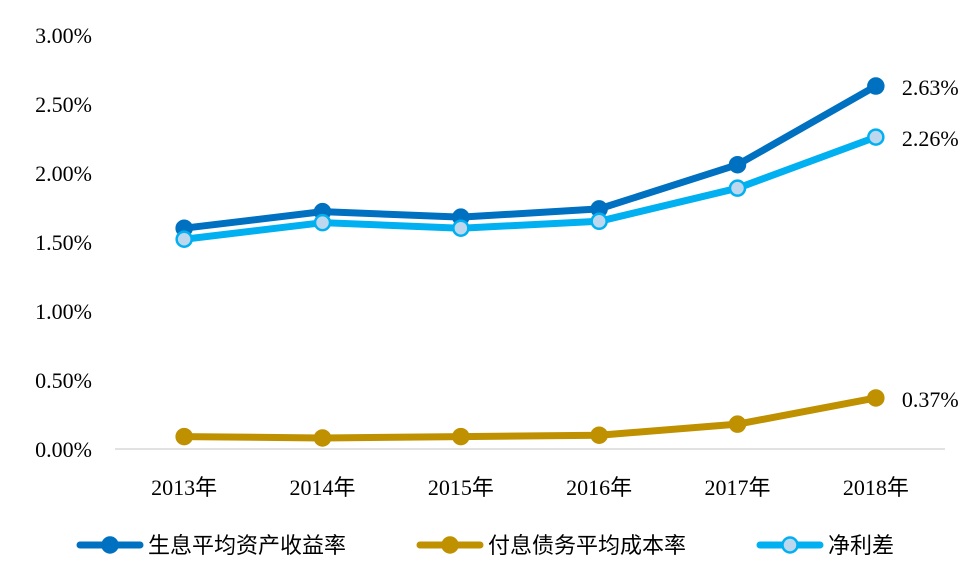  What do you see at coordinates (930, 399) in the screenshot?
I see `data-label: 0.37%` at bounding box center [930, 399].